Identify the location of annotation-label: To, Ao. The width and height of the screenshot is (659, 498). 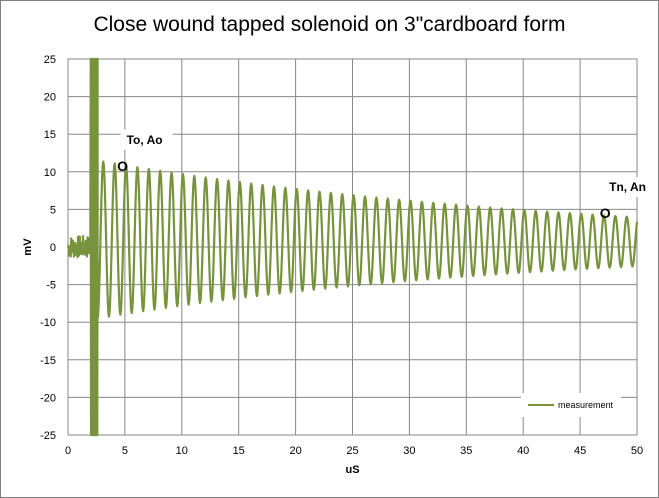
(145, 140).